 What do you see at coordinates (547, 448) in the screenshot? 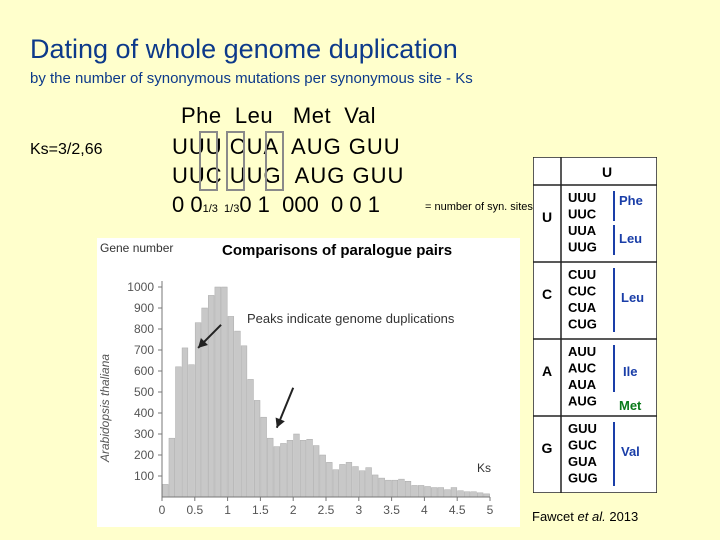
I see `codon-first-base: G` at bounding box center [547, 448].